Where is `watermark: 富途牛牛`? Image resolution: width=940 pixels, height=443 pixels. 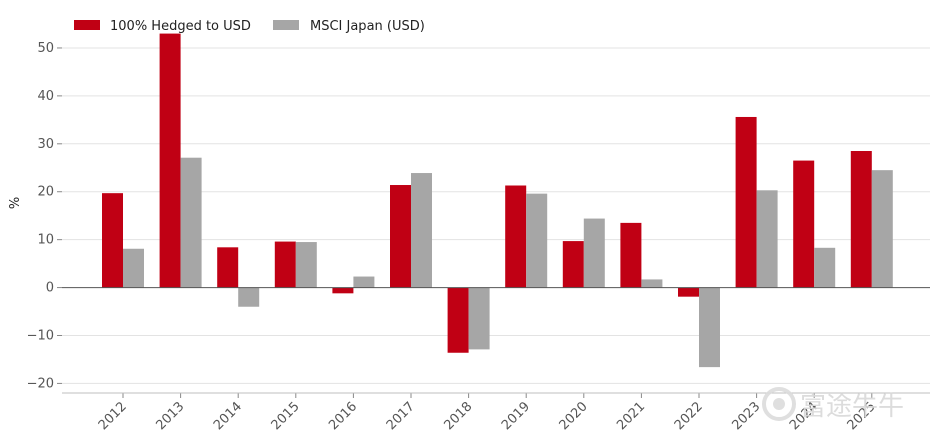
watermark: 富途牛牛 is located at coordinates (833, 404).